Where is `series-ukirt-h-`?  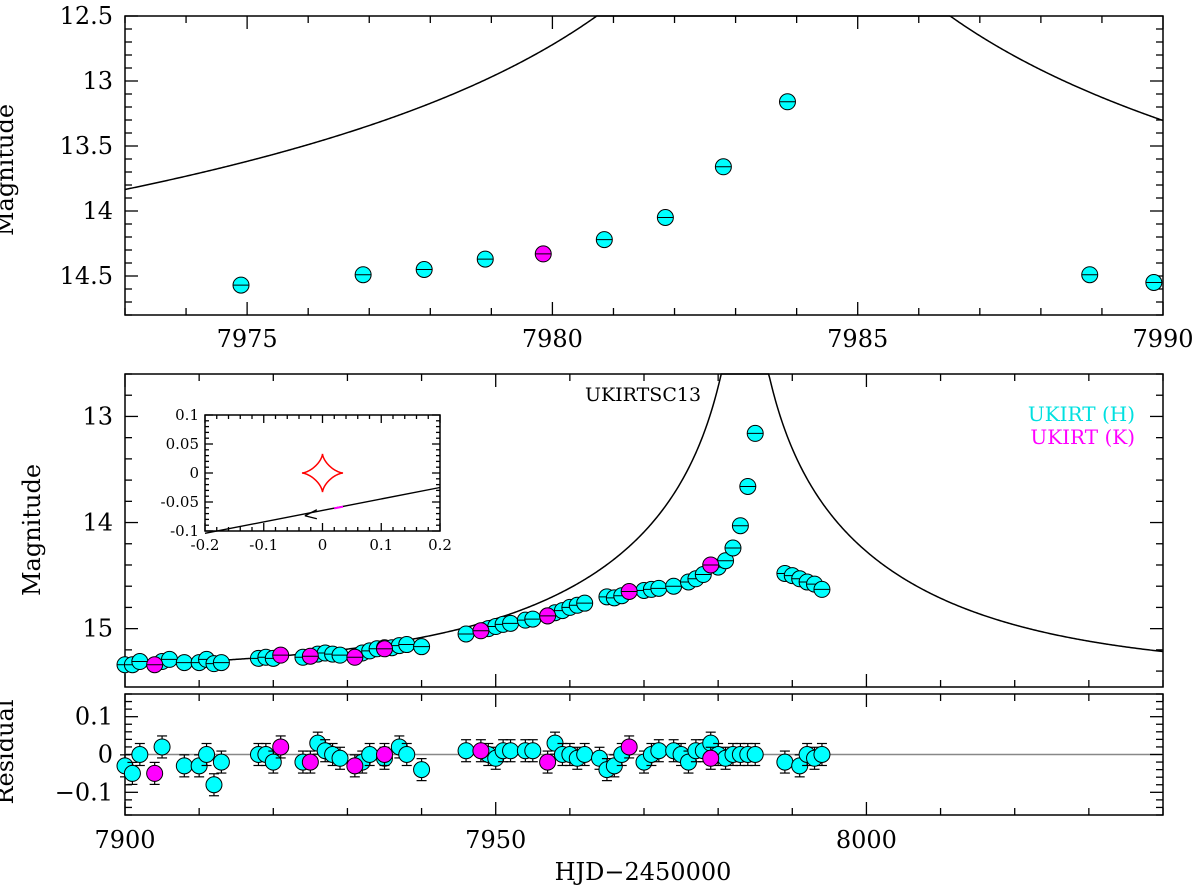 series-ukirt-h- is located at coordinates (473, 764).